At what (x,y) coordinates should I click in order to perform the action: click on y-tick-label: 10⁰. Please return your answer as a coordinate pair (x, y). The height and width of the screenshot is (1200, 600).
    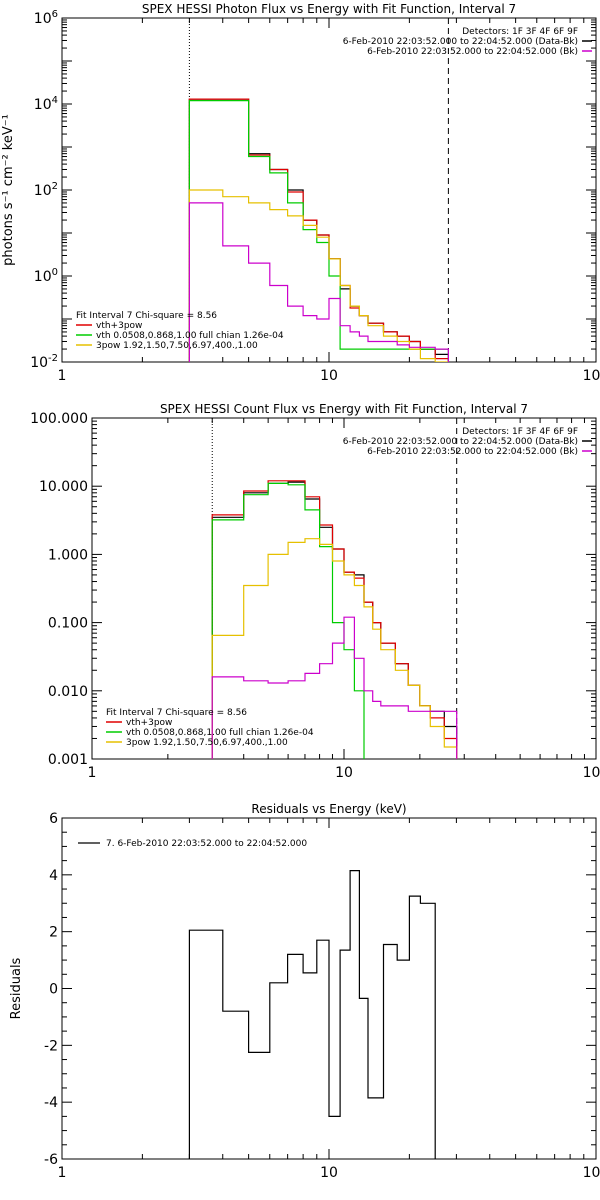
    Looking at the image, I should click on (46, 276).